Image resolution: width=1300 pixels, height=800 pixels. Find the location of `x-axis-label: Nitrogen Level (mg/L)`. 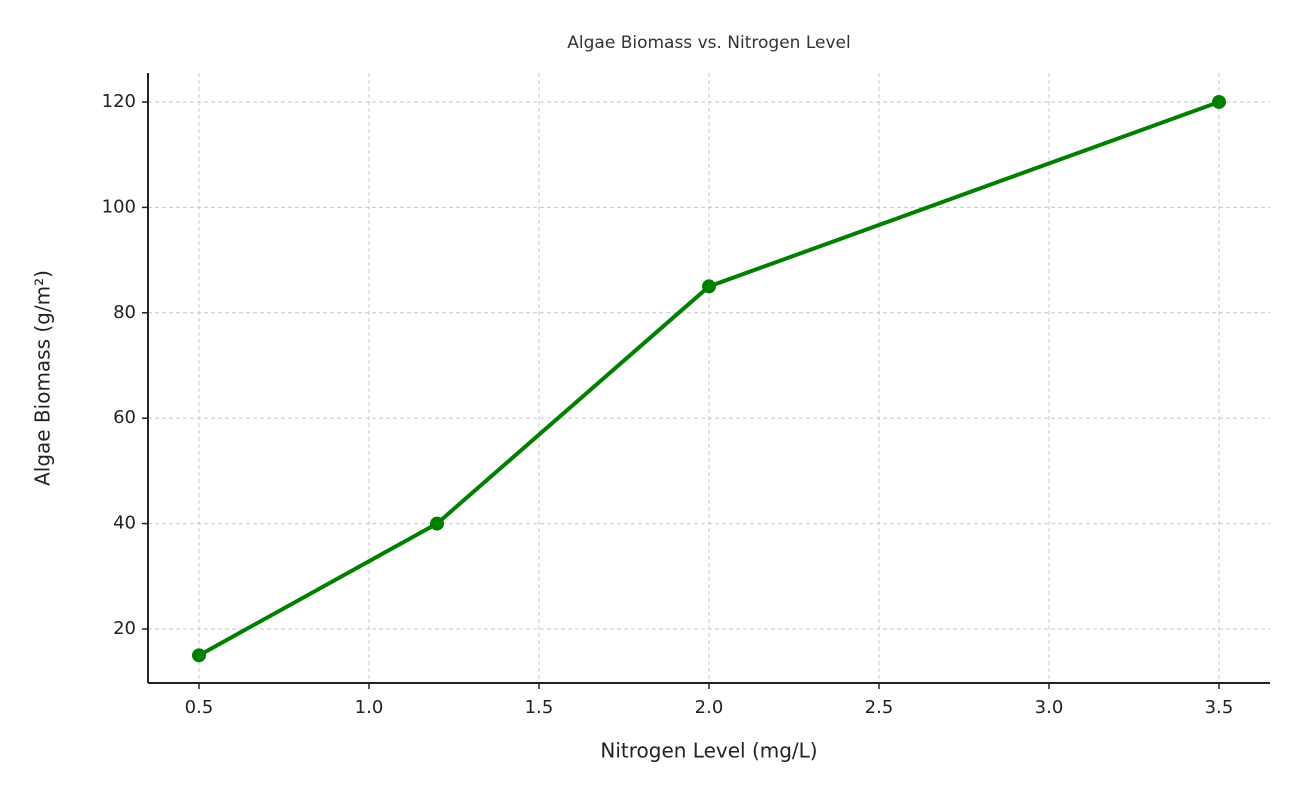

x-axis-label: Nitrogen Level (mg/L) is located at coordinates (708, 751).